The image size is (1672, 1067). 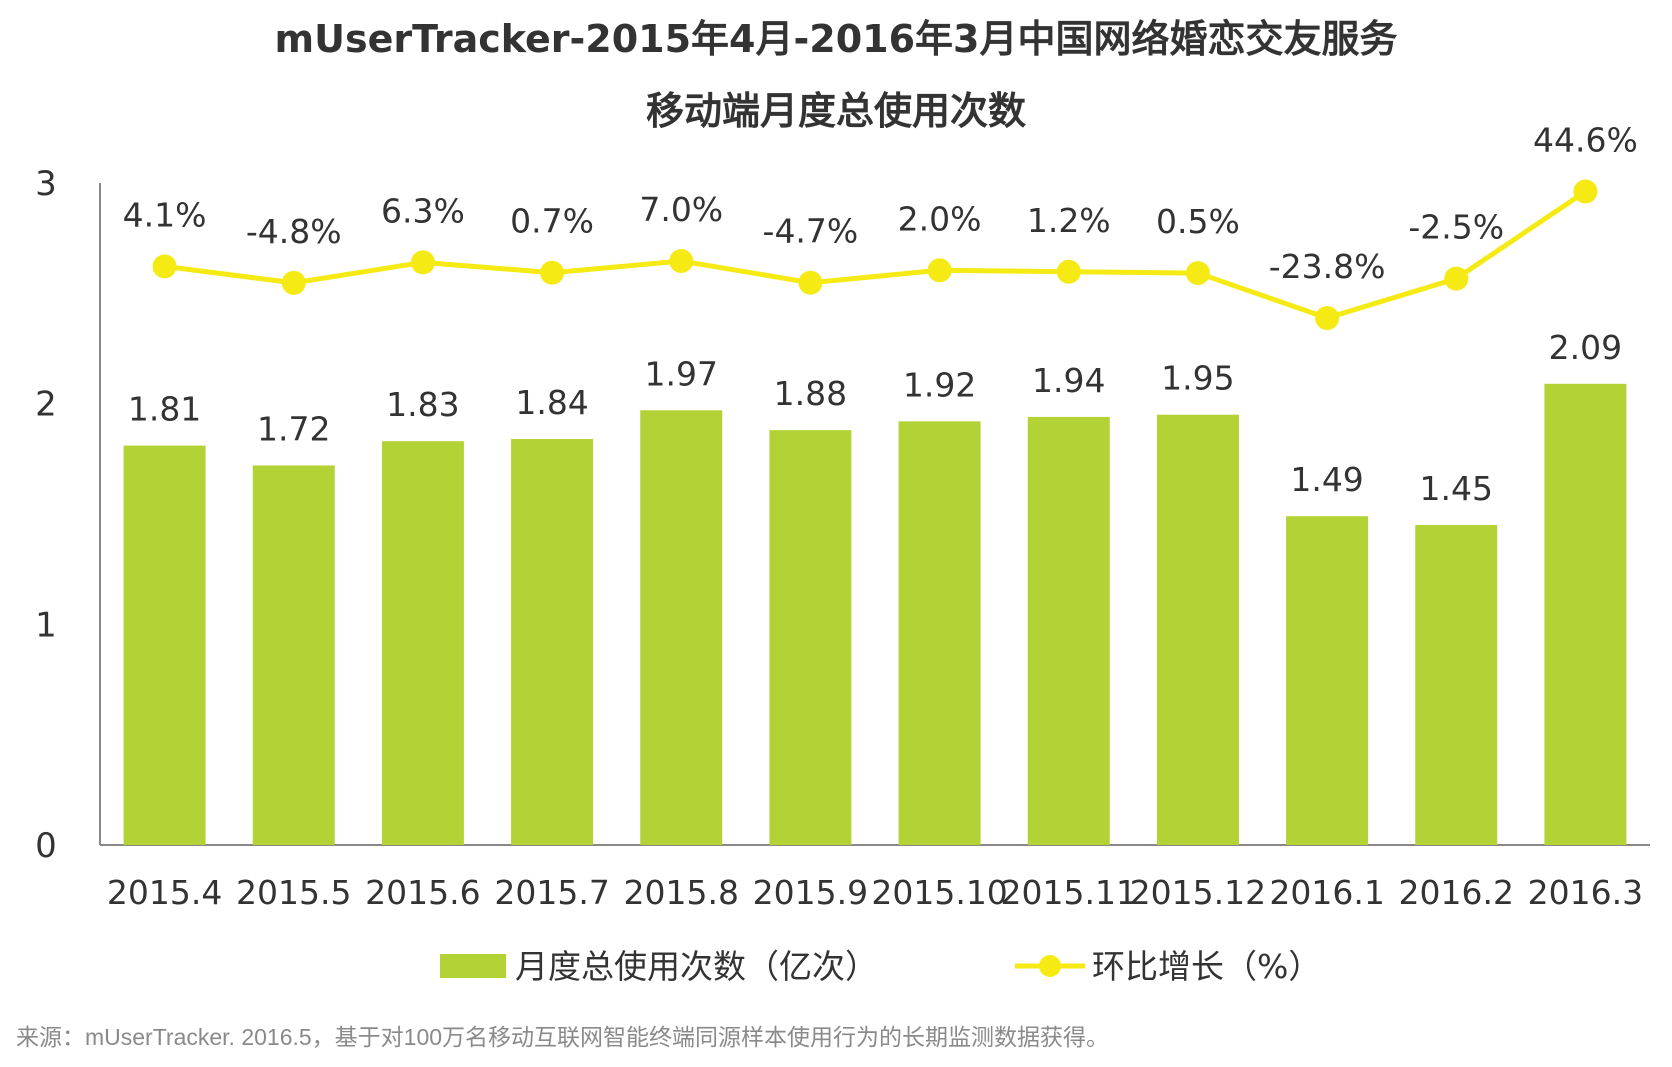 What do you see at coordinates (293, 892) in the screenshot?
I see `x-tick-label: 2015.5` at bounding box center [293, 892].